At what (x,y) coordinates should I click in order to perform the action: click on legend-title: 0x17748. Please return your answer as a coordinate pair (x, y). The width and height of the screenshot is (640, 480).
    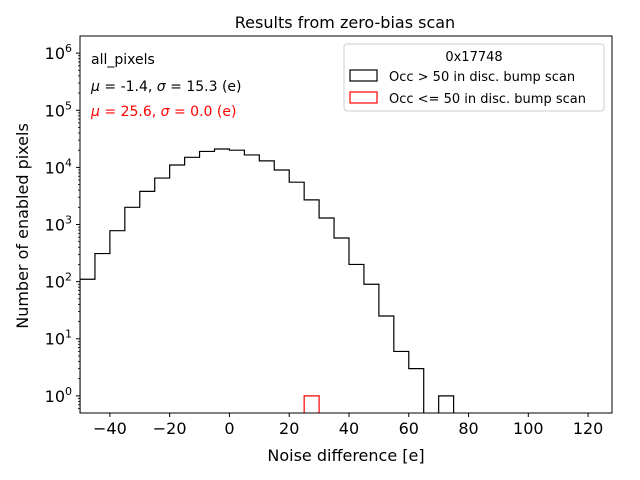
    Looking at the image, I should click on (473, 57).